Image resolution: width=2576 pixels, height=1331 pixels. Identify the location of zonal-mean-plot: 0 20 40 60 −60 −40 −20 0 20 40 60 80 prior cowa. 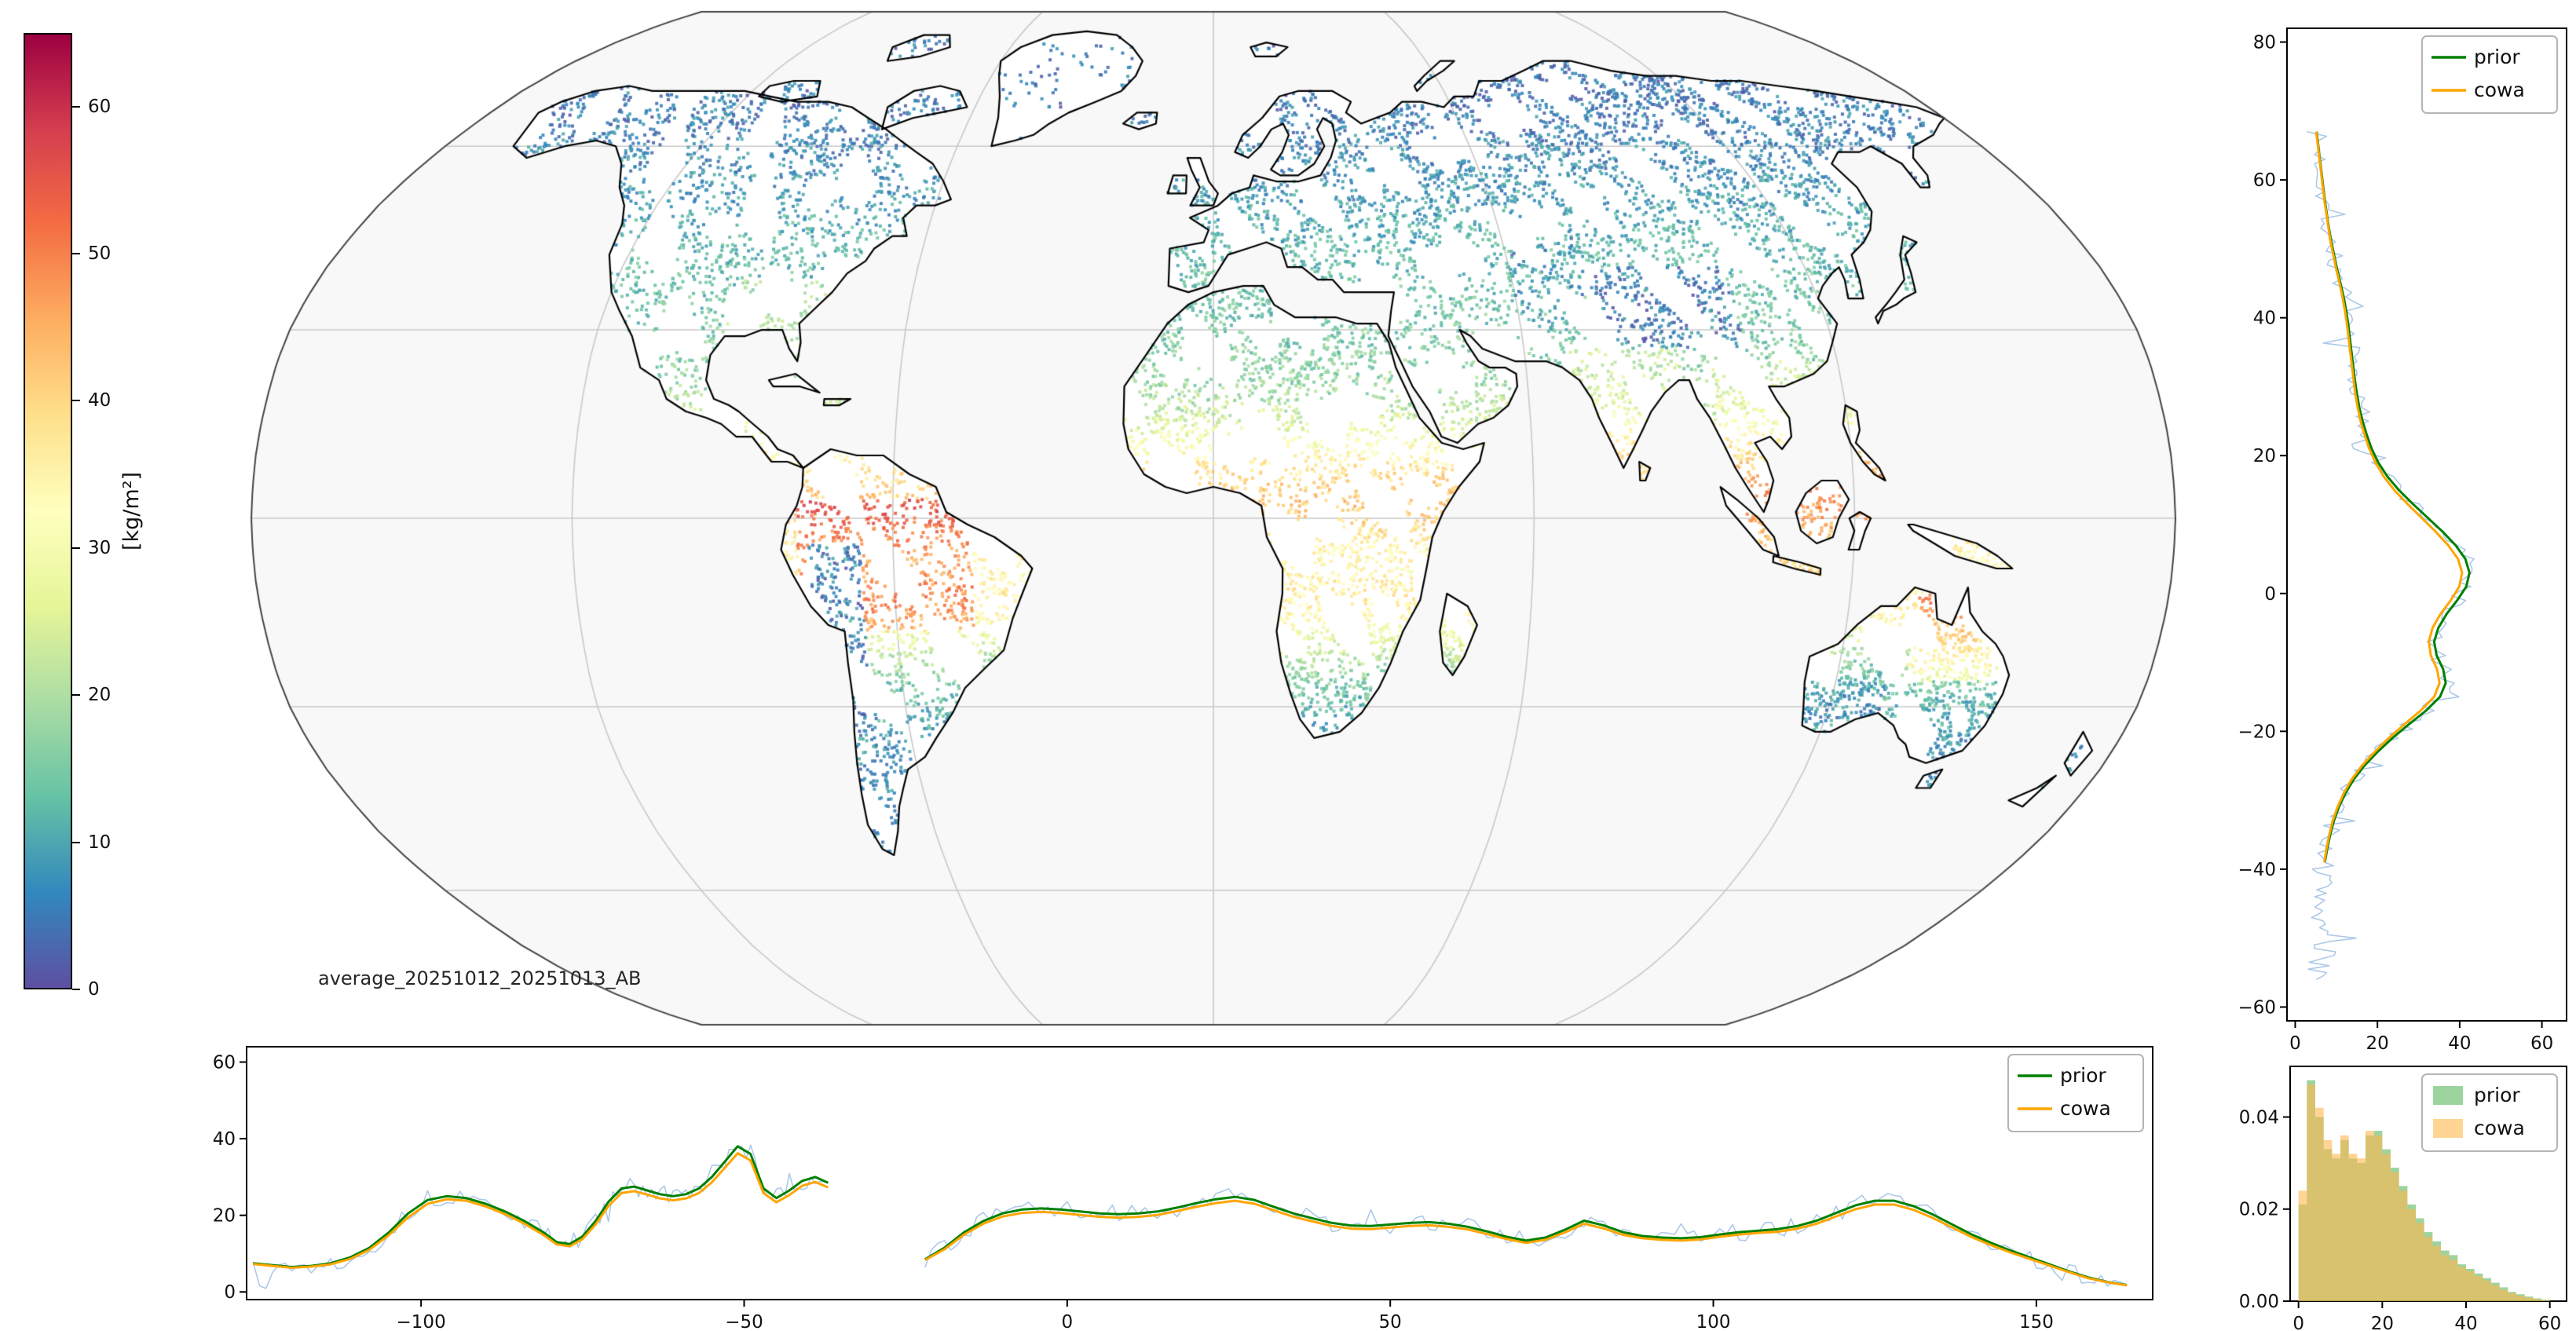
(2395, 542).